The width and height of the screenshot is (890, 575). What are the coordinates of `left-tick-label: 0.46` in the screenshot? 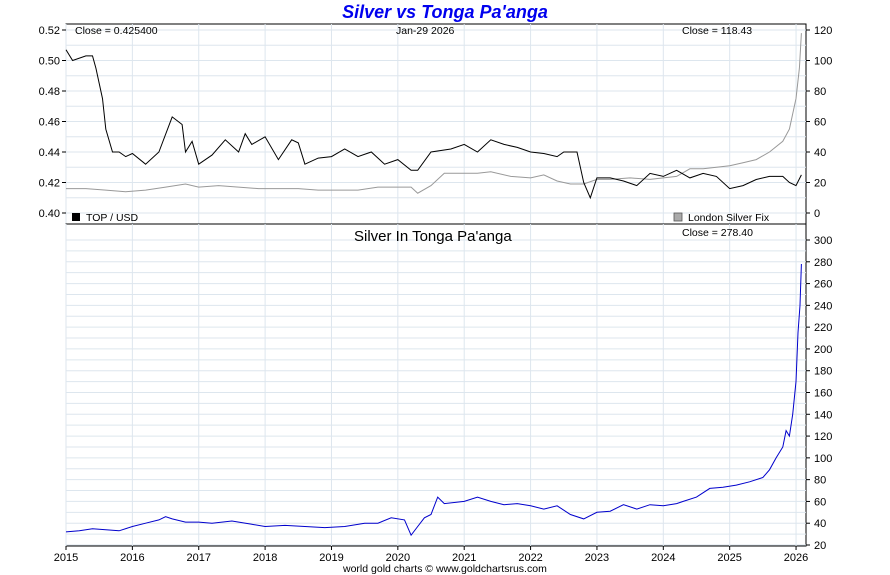 It's located at (49, 123).